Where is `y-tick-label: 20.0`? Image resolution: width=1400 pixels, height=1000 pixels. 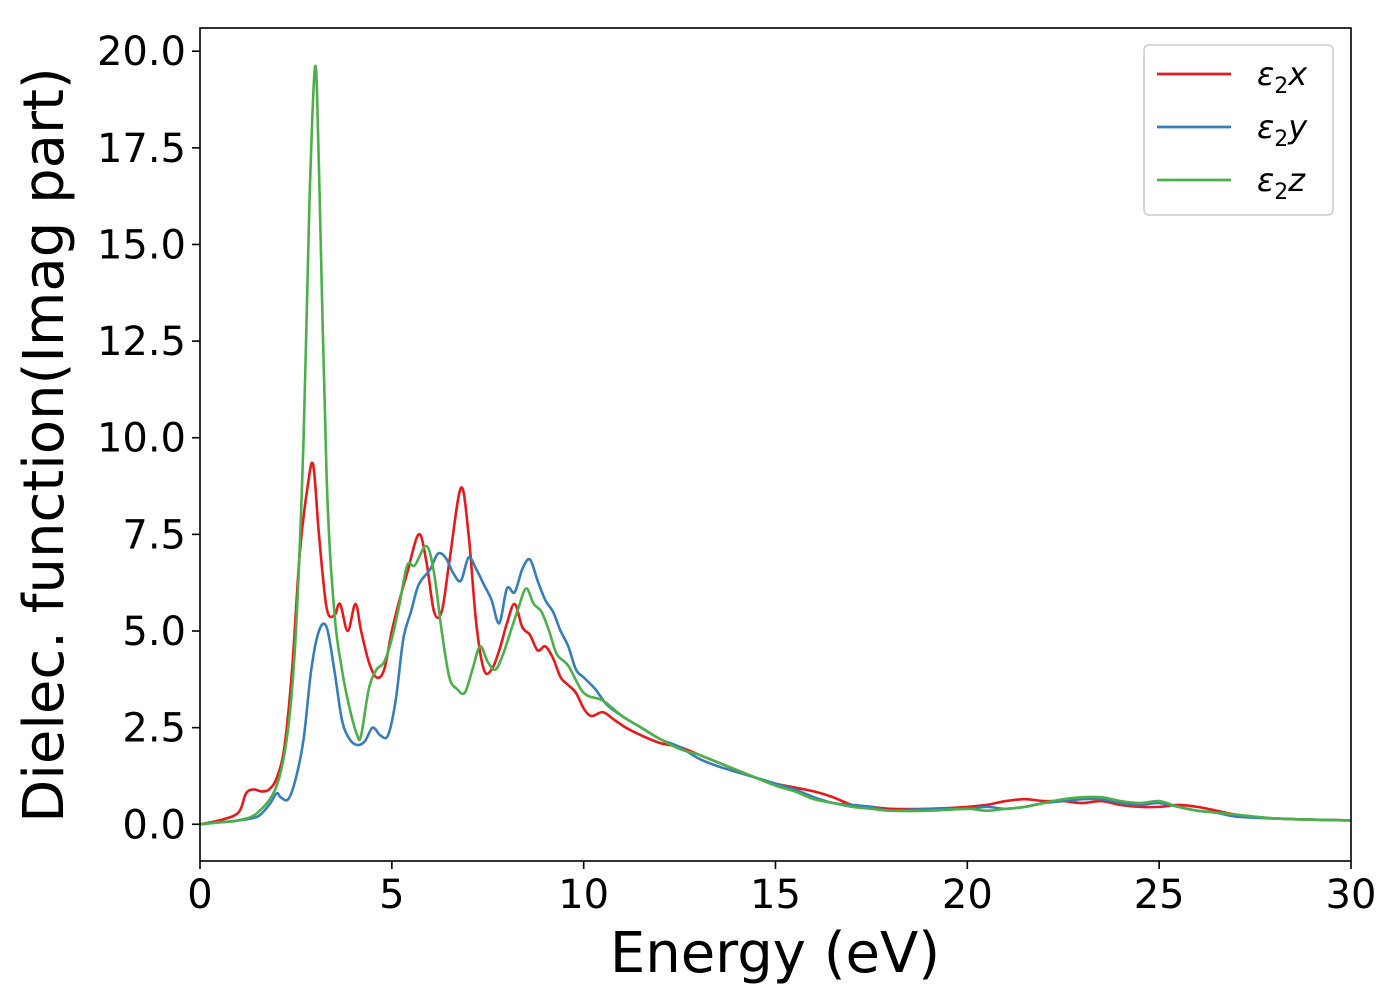
y-tick-label: 20.0 is located at coordinates (141, 52).